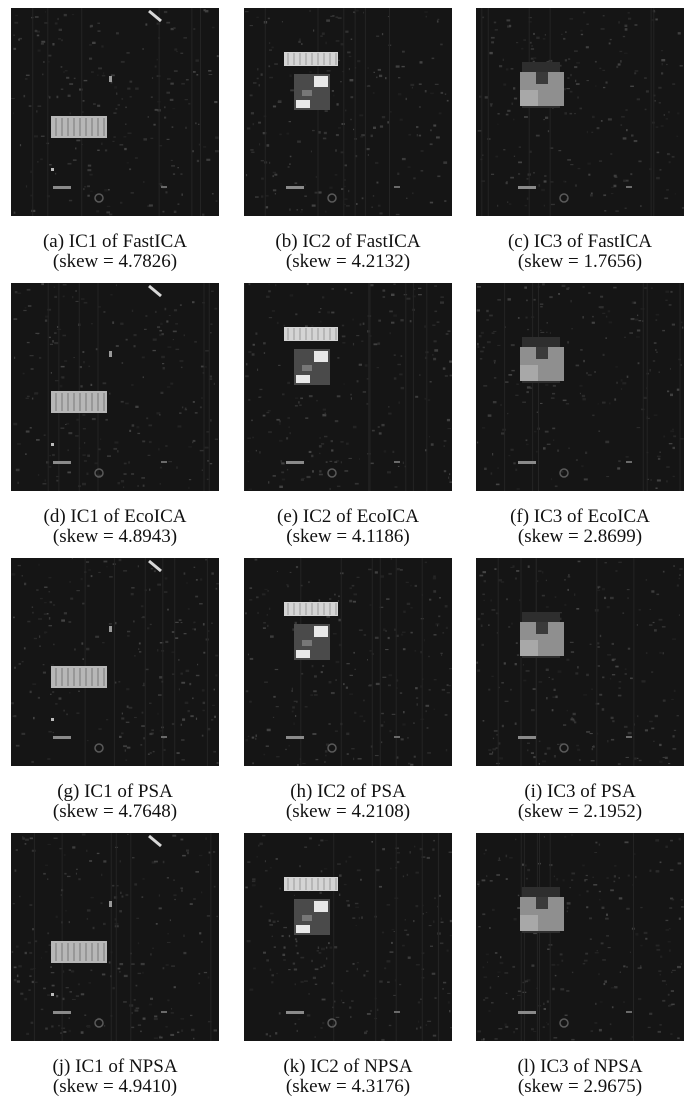 The height and width of the screenshot is (1104, 684). What do you see at coordinates (115, 516) in the screenshot?
I see `caption-label: (d) IC1 of EcoICA` at bounding box center [115, 516].